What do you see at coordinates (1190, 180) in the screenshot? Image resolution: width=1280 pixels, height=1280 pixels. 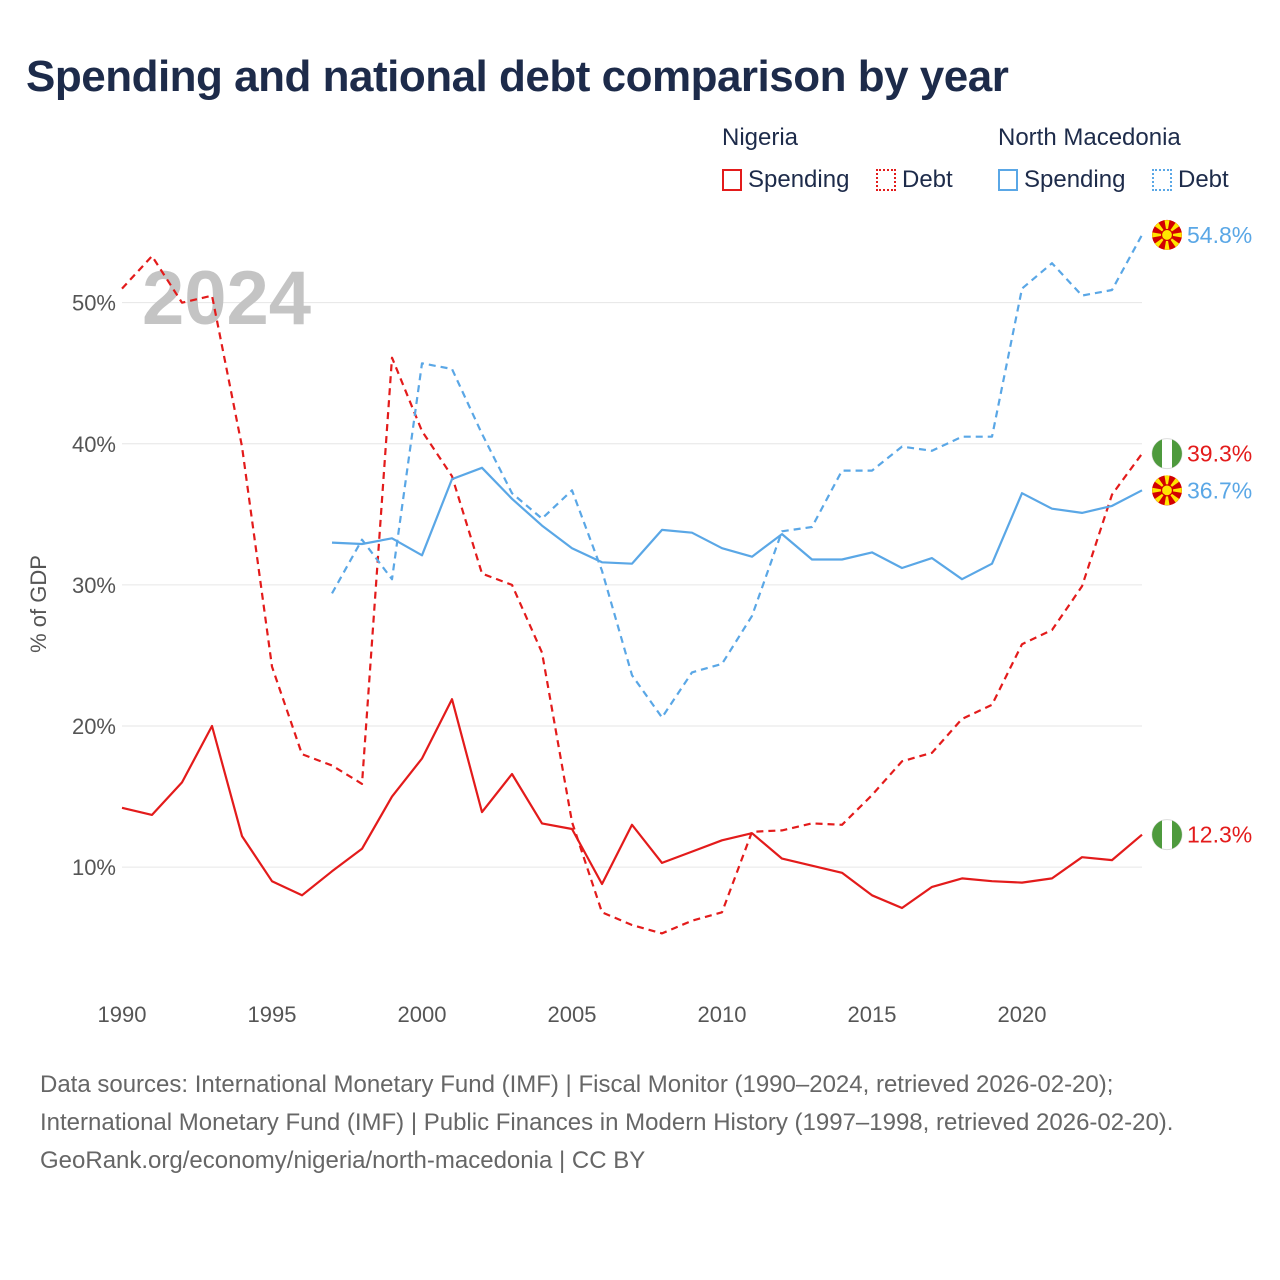 I see `legend-item-north-macedonia-debt: Debt` at bounding box center [1190, 180].